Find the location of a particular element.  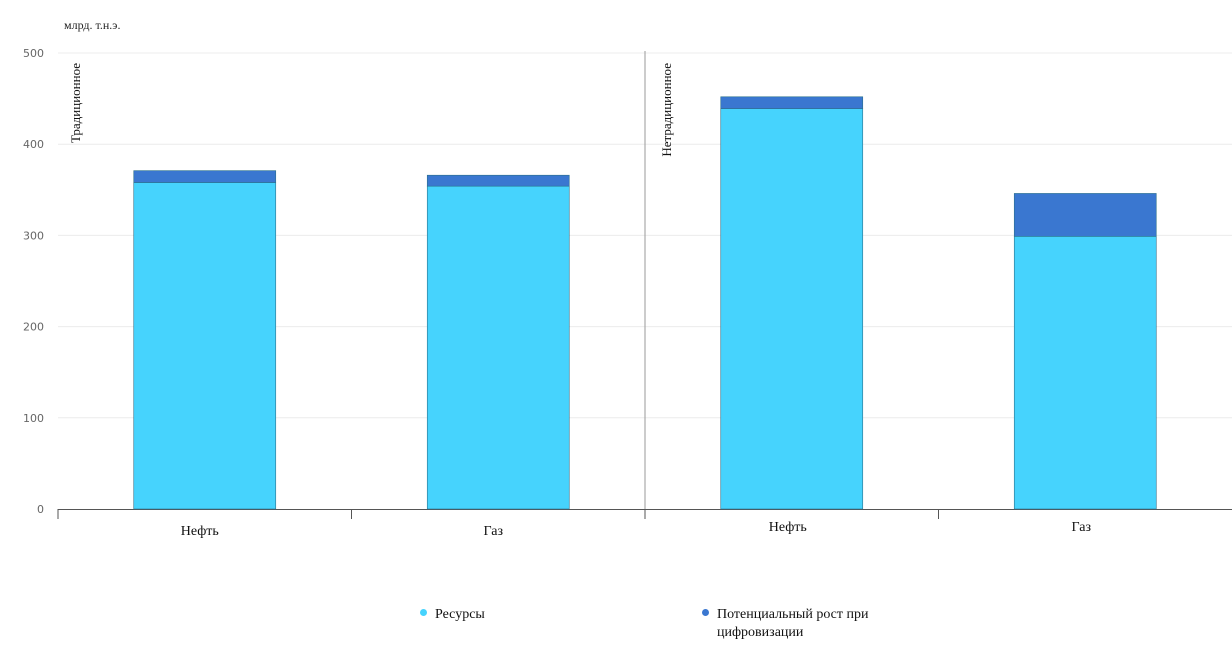

y-tick-label: 100 is located at coordinates (33, 418).